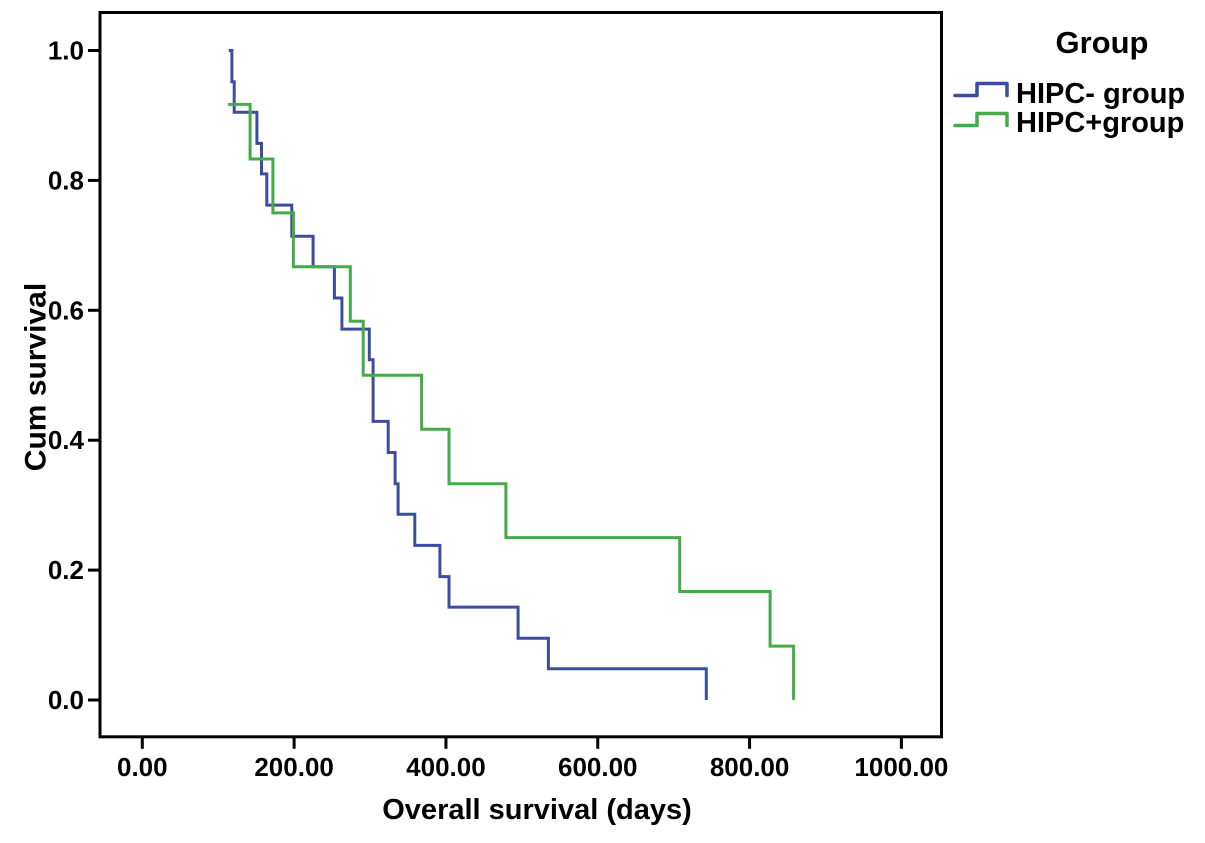  Describe the element at coordinates (66, 570) in the screenshot. I see `y-tick-label: 0.2` at that location.